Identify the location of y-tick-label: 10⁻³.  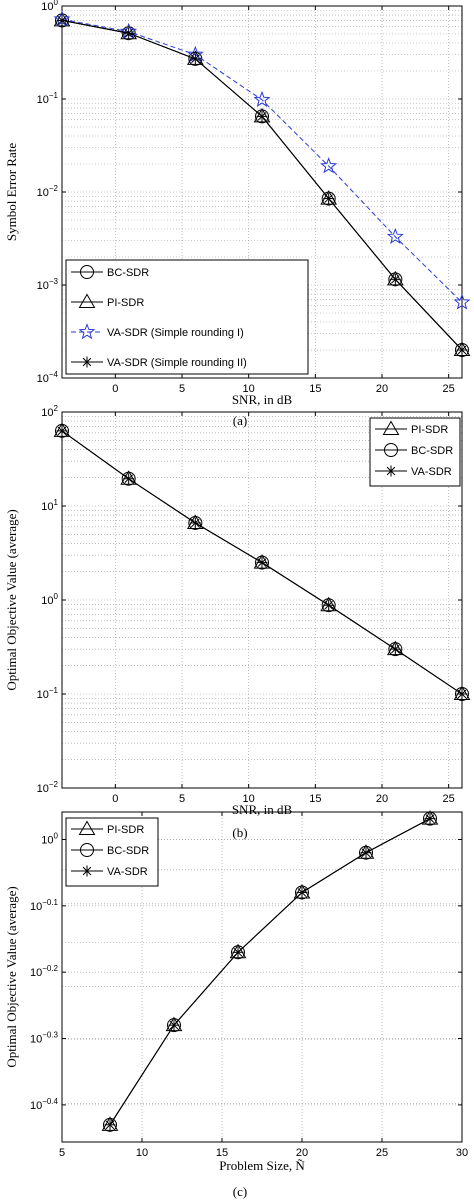
(48, 284).